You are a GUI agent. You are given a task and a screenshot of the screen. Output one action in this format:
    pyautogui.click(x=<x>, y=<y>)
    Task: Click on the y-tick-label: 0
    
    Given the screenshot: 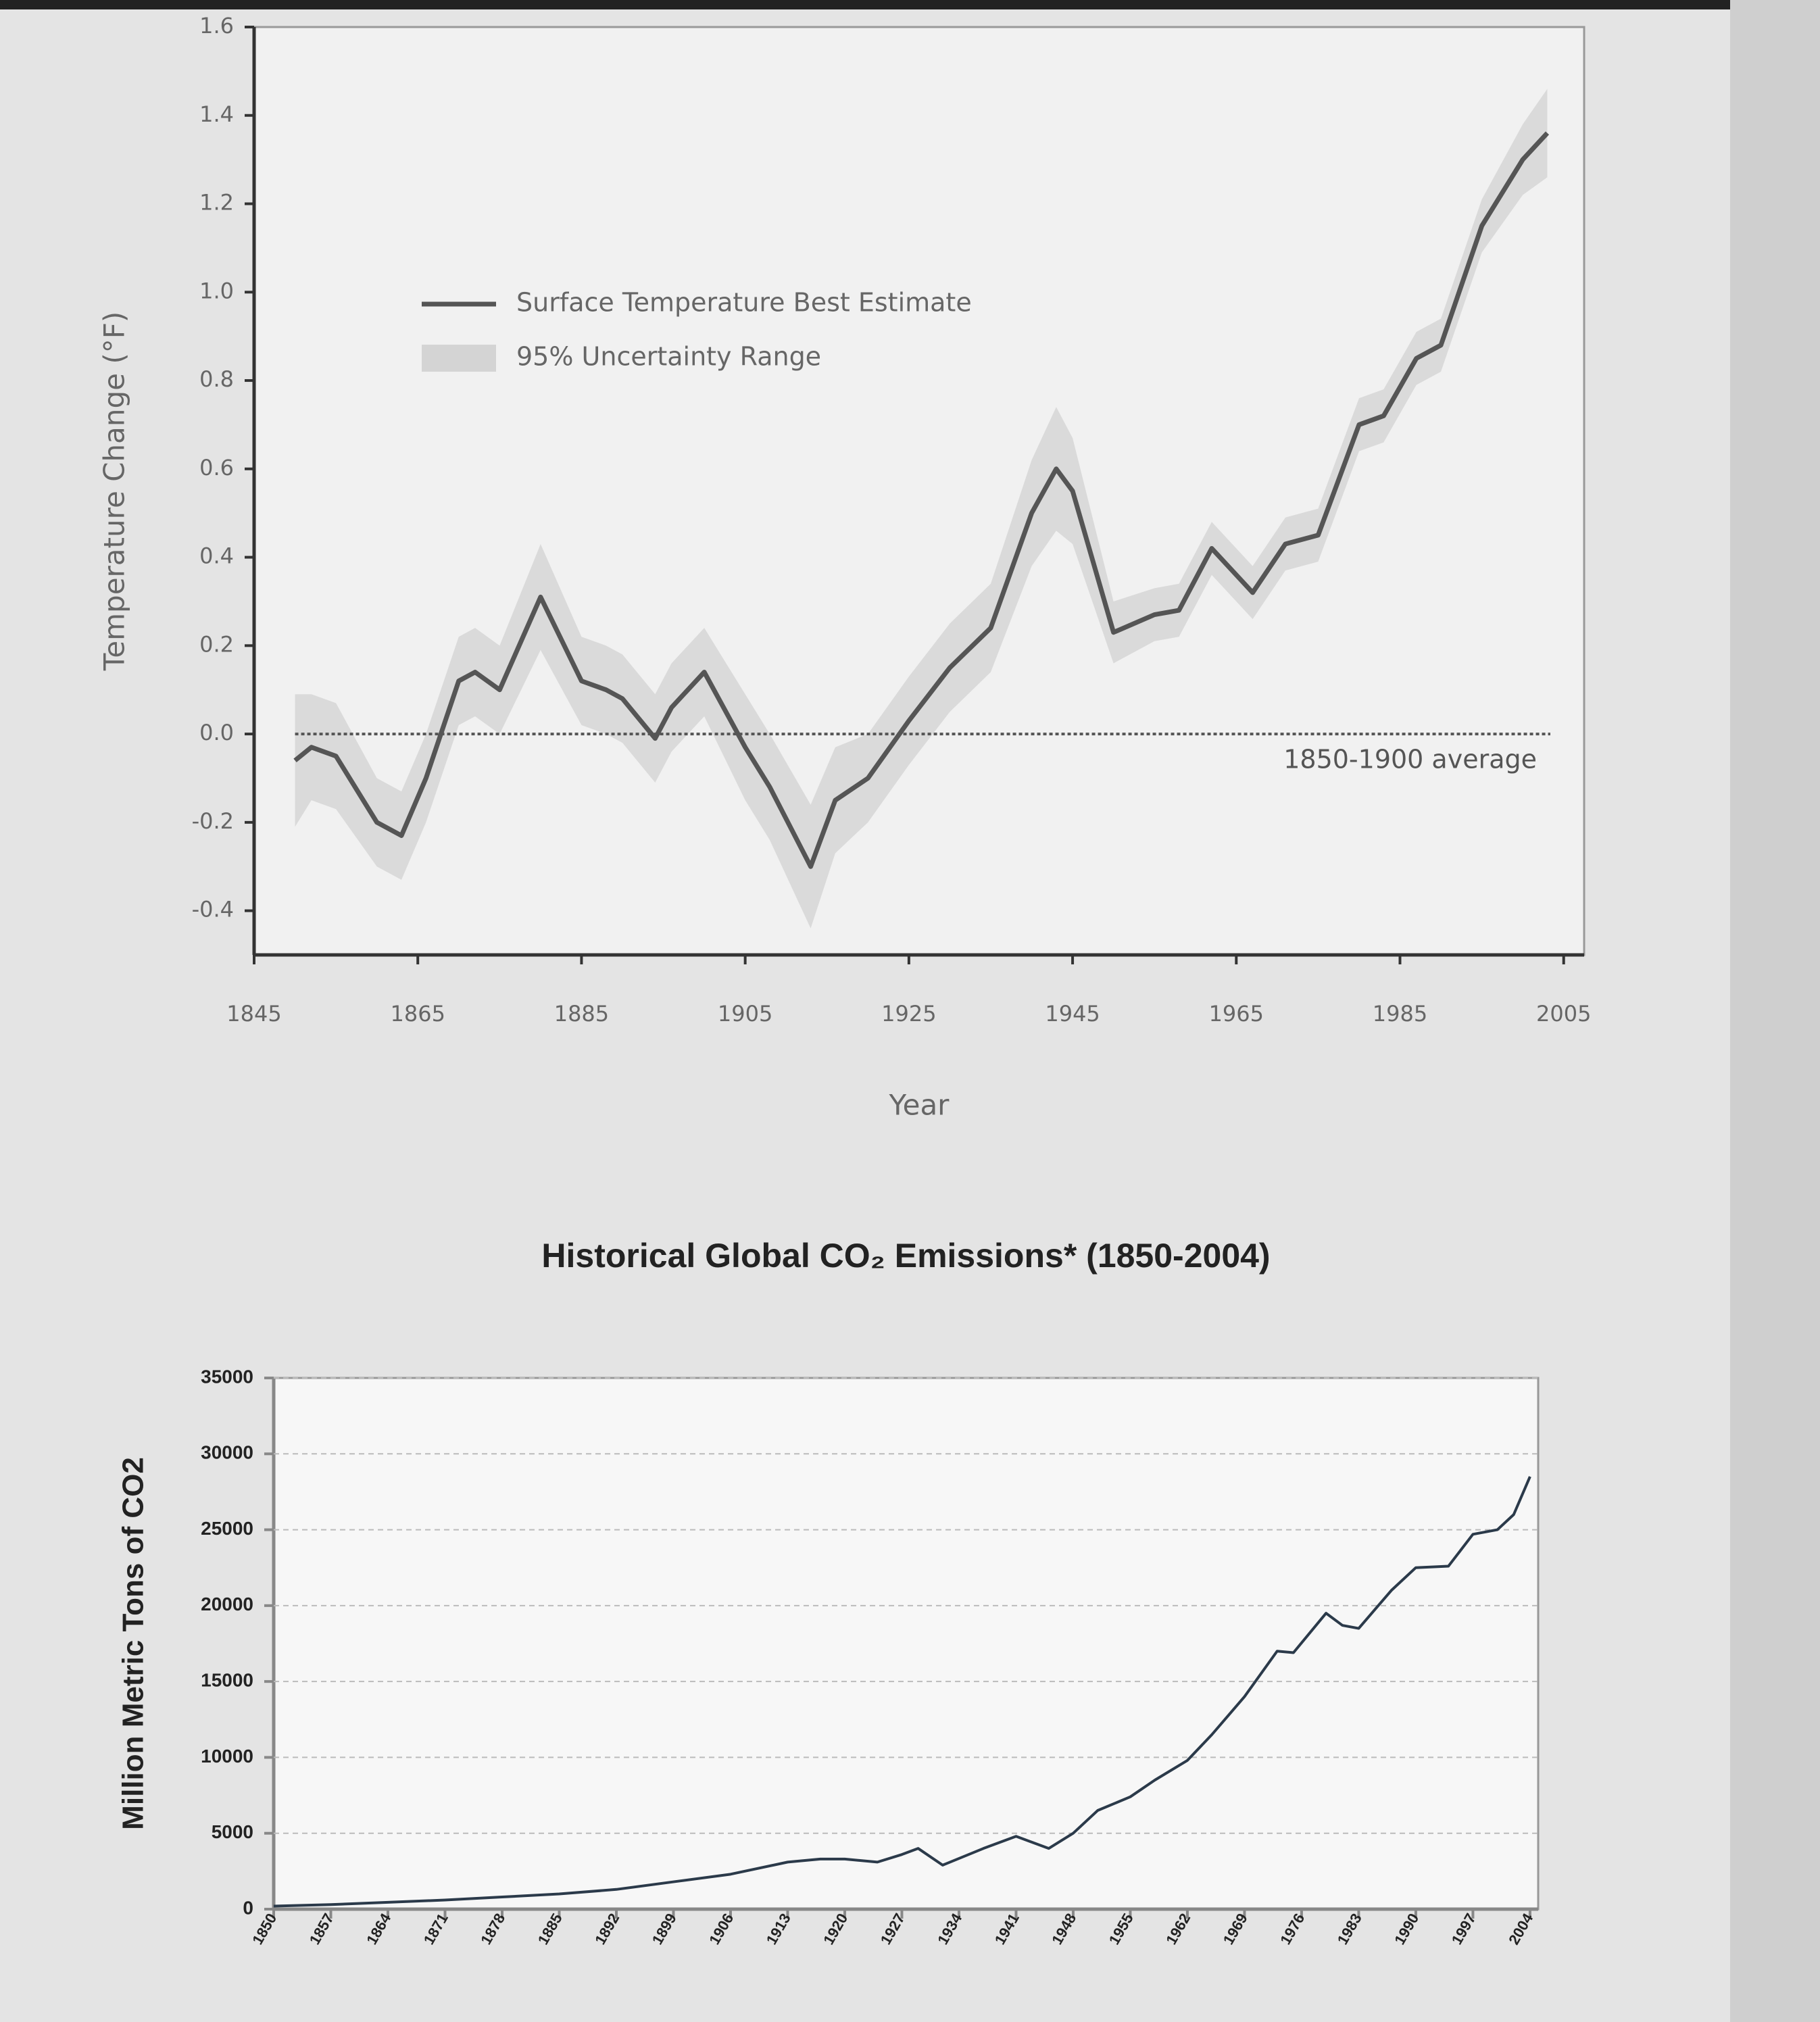 What is the action you would take?
    pyautogui.click(x=248, y=1907)
    